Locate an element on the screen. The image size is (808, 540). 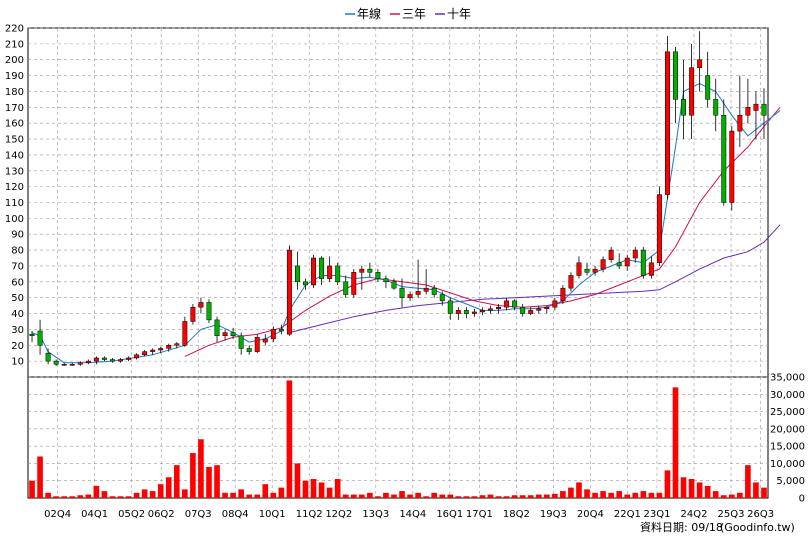
volume-tick-label: 0 is located at coordinates (802, 499).